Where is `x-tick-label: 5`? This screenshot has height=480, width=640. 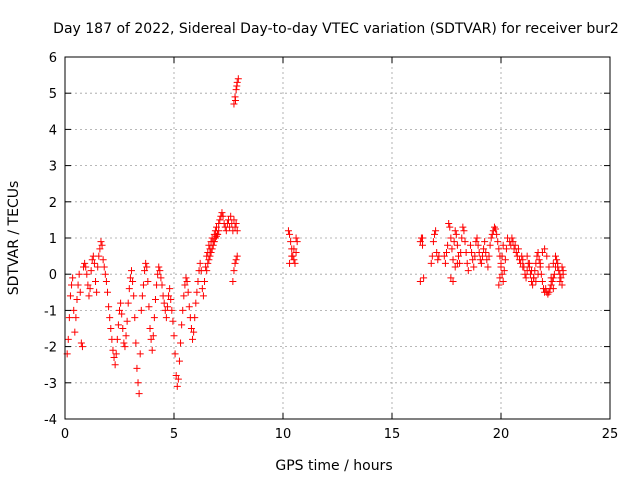
x-tick-label: 5 is located at coordinates (174, 434).